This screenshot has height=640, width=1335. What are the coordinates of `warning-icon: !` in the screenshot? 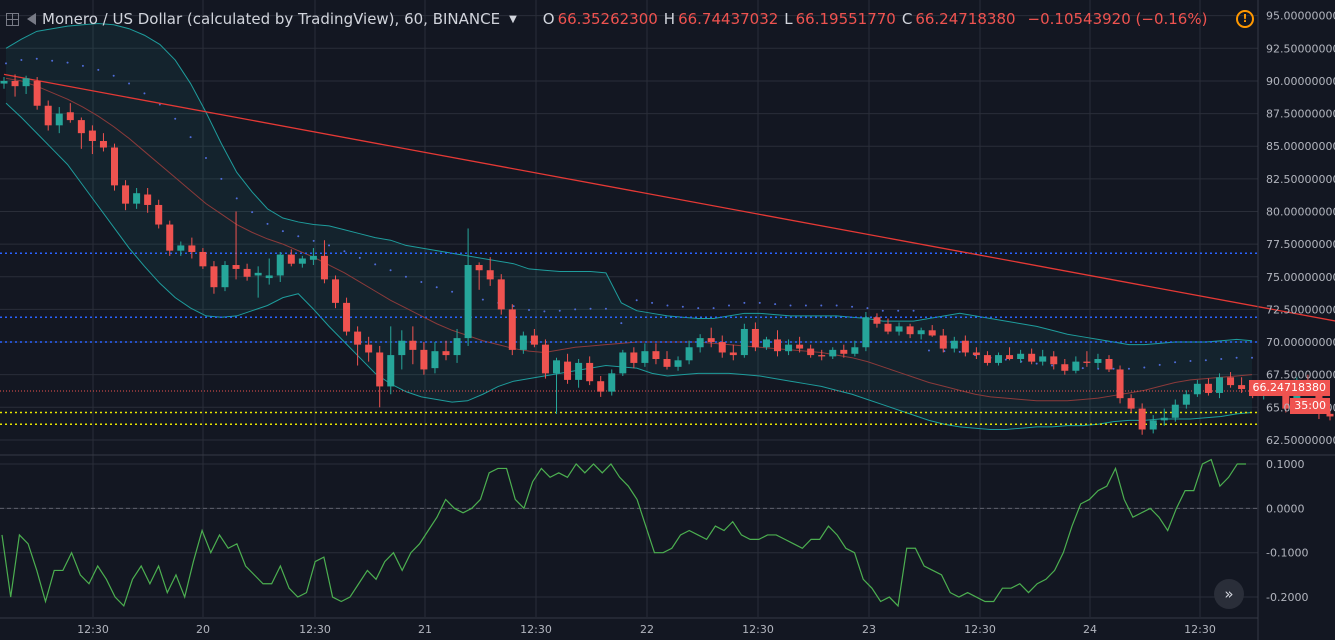 It's located at (1245, 19).